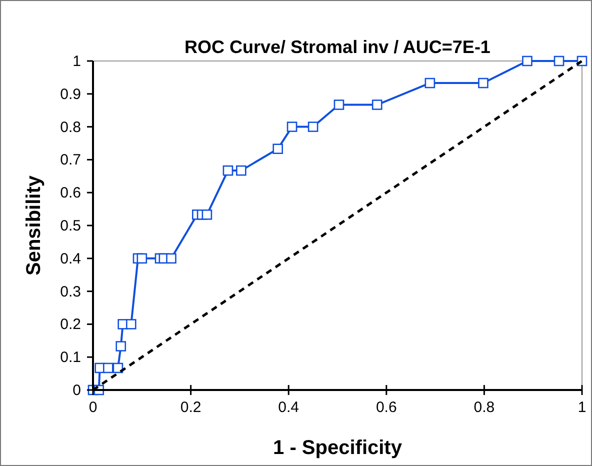 The image size is (592, 466). Describe the element at coordinates (70, 291) in the screenshot. I see `y-tick-label: 0.3` at that location.